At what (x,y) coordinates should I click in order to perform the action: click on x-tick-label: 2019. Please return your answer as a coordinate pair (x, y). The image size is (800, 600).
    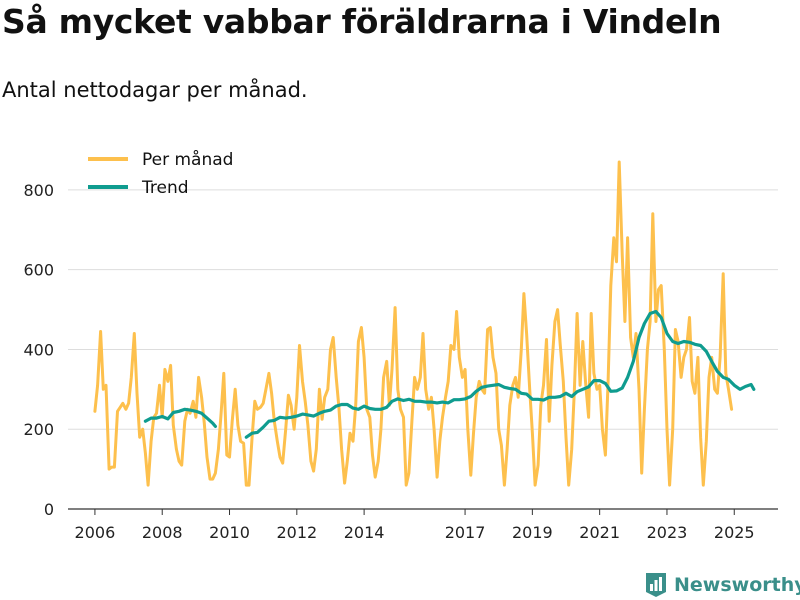
    Looking at the image, I should click on (532, 532).